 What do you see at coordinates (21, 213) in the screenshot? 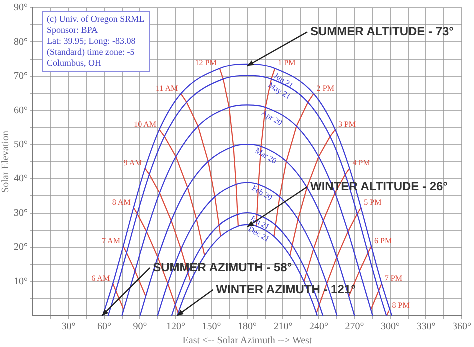
I see `y-tick-label: 30°` at bounding box center [21, 213].